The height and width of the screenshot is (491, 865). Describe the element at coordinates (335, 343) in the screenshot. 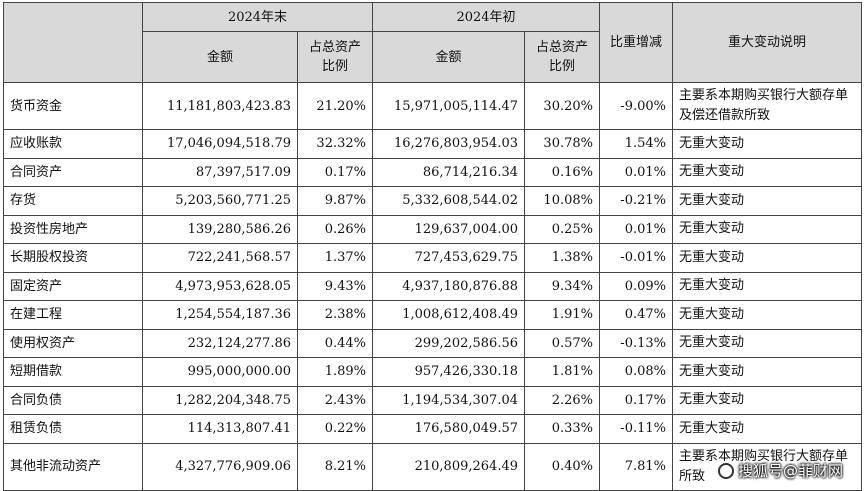

I see `cell-end-ratio: 0.44%` at that location.